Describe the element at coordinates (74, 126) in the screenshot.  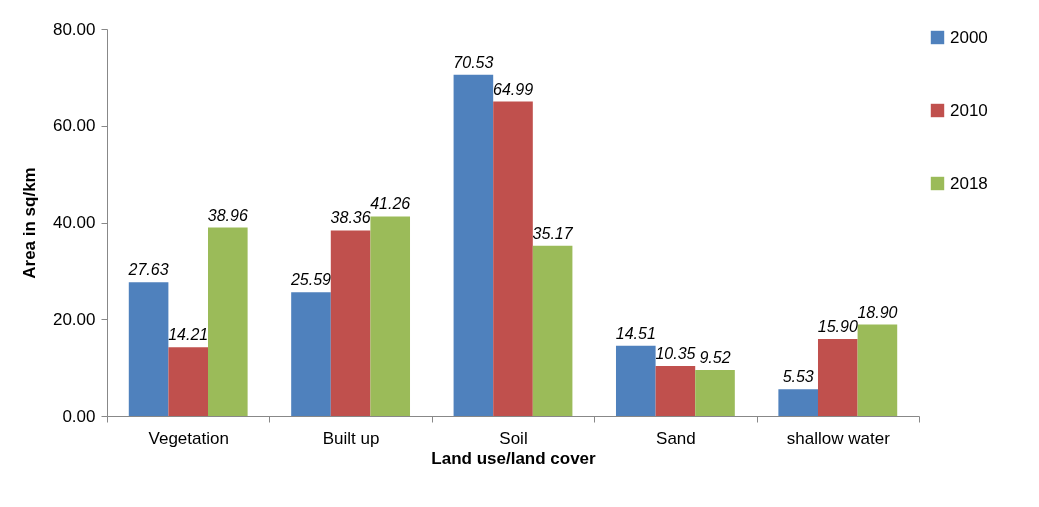
I see `y-tick-label: 60.00` at that location.